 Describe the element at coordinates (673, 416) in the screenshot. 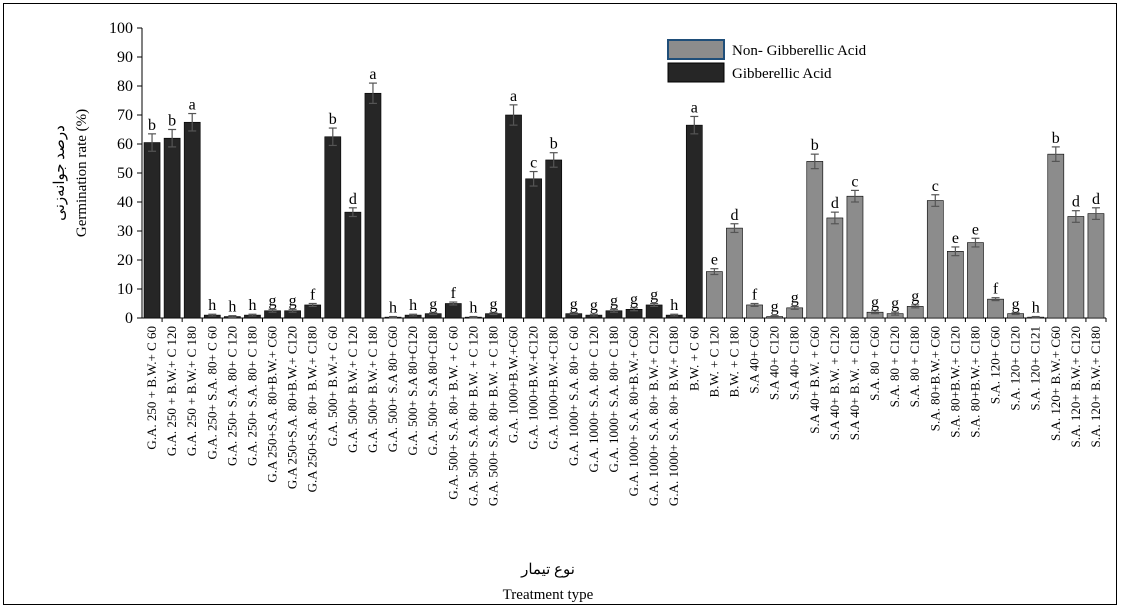

I see `x-tick-label: G.A. 1000+ S.A. 80+ B.W.+ C180` at that location.